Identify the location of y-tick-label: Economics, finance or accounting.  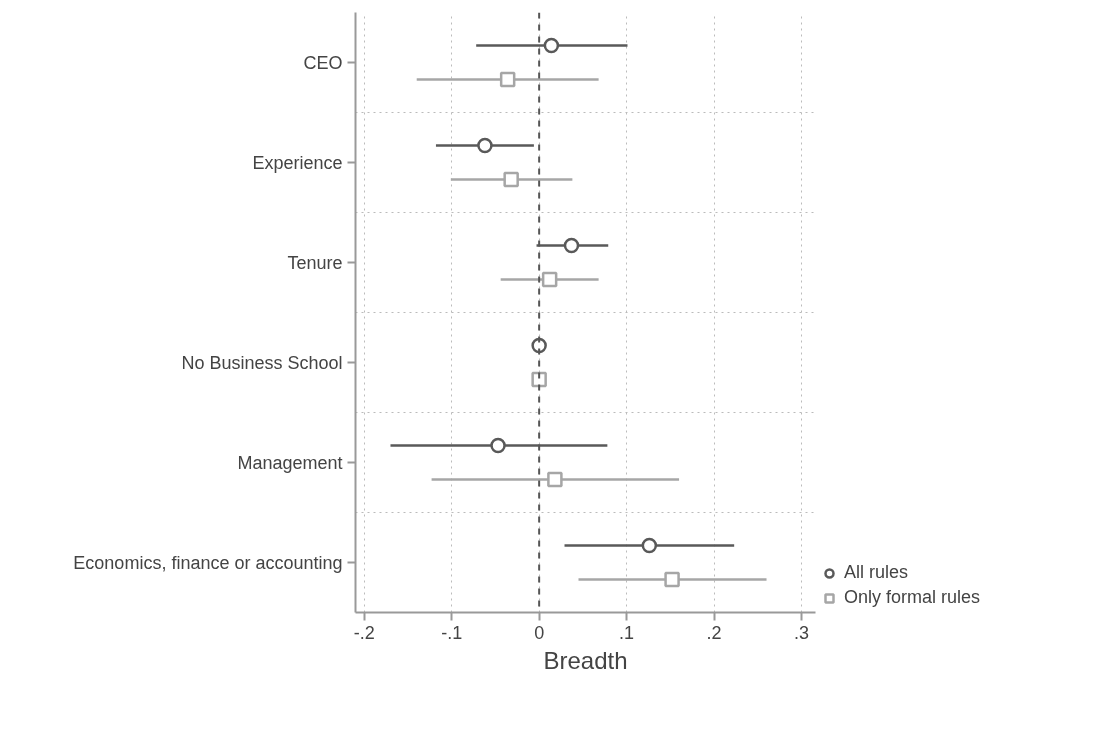
(208, 562).